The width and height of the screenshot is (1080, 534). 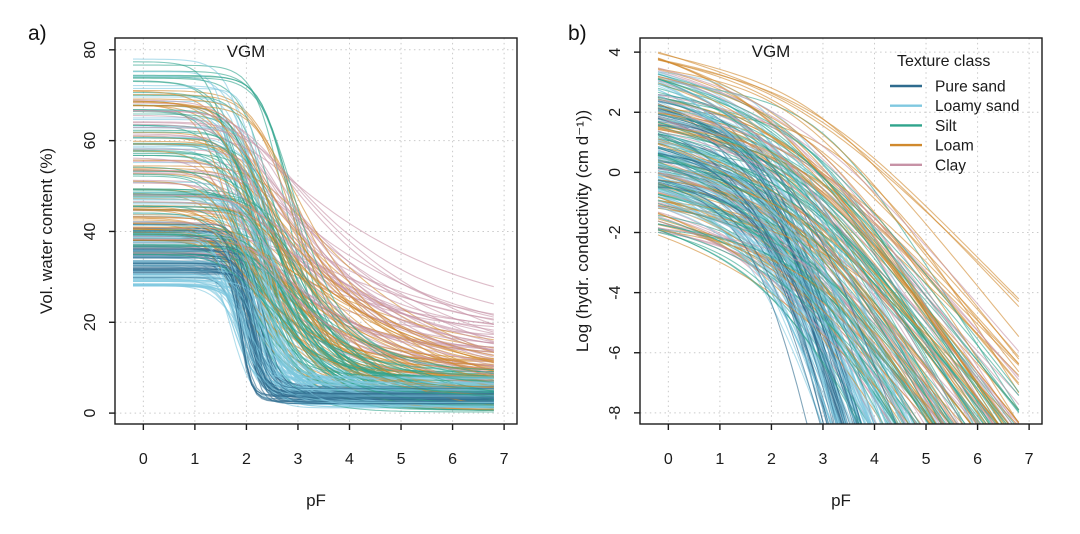 What do you see at coordinates (874, 459) in the screenshot?
I see `x-tick-label: 4` at bounding box center [874, 459].